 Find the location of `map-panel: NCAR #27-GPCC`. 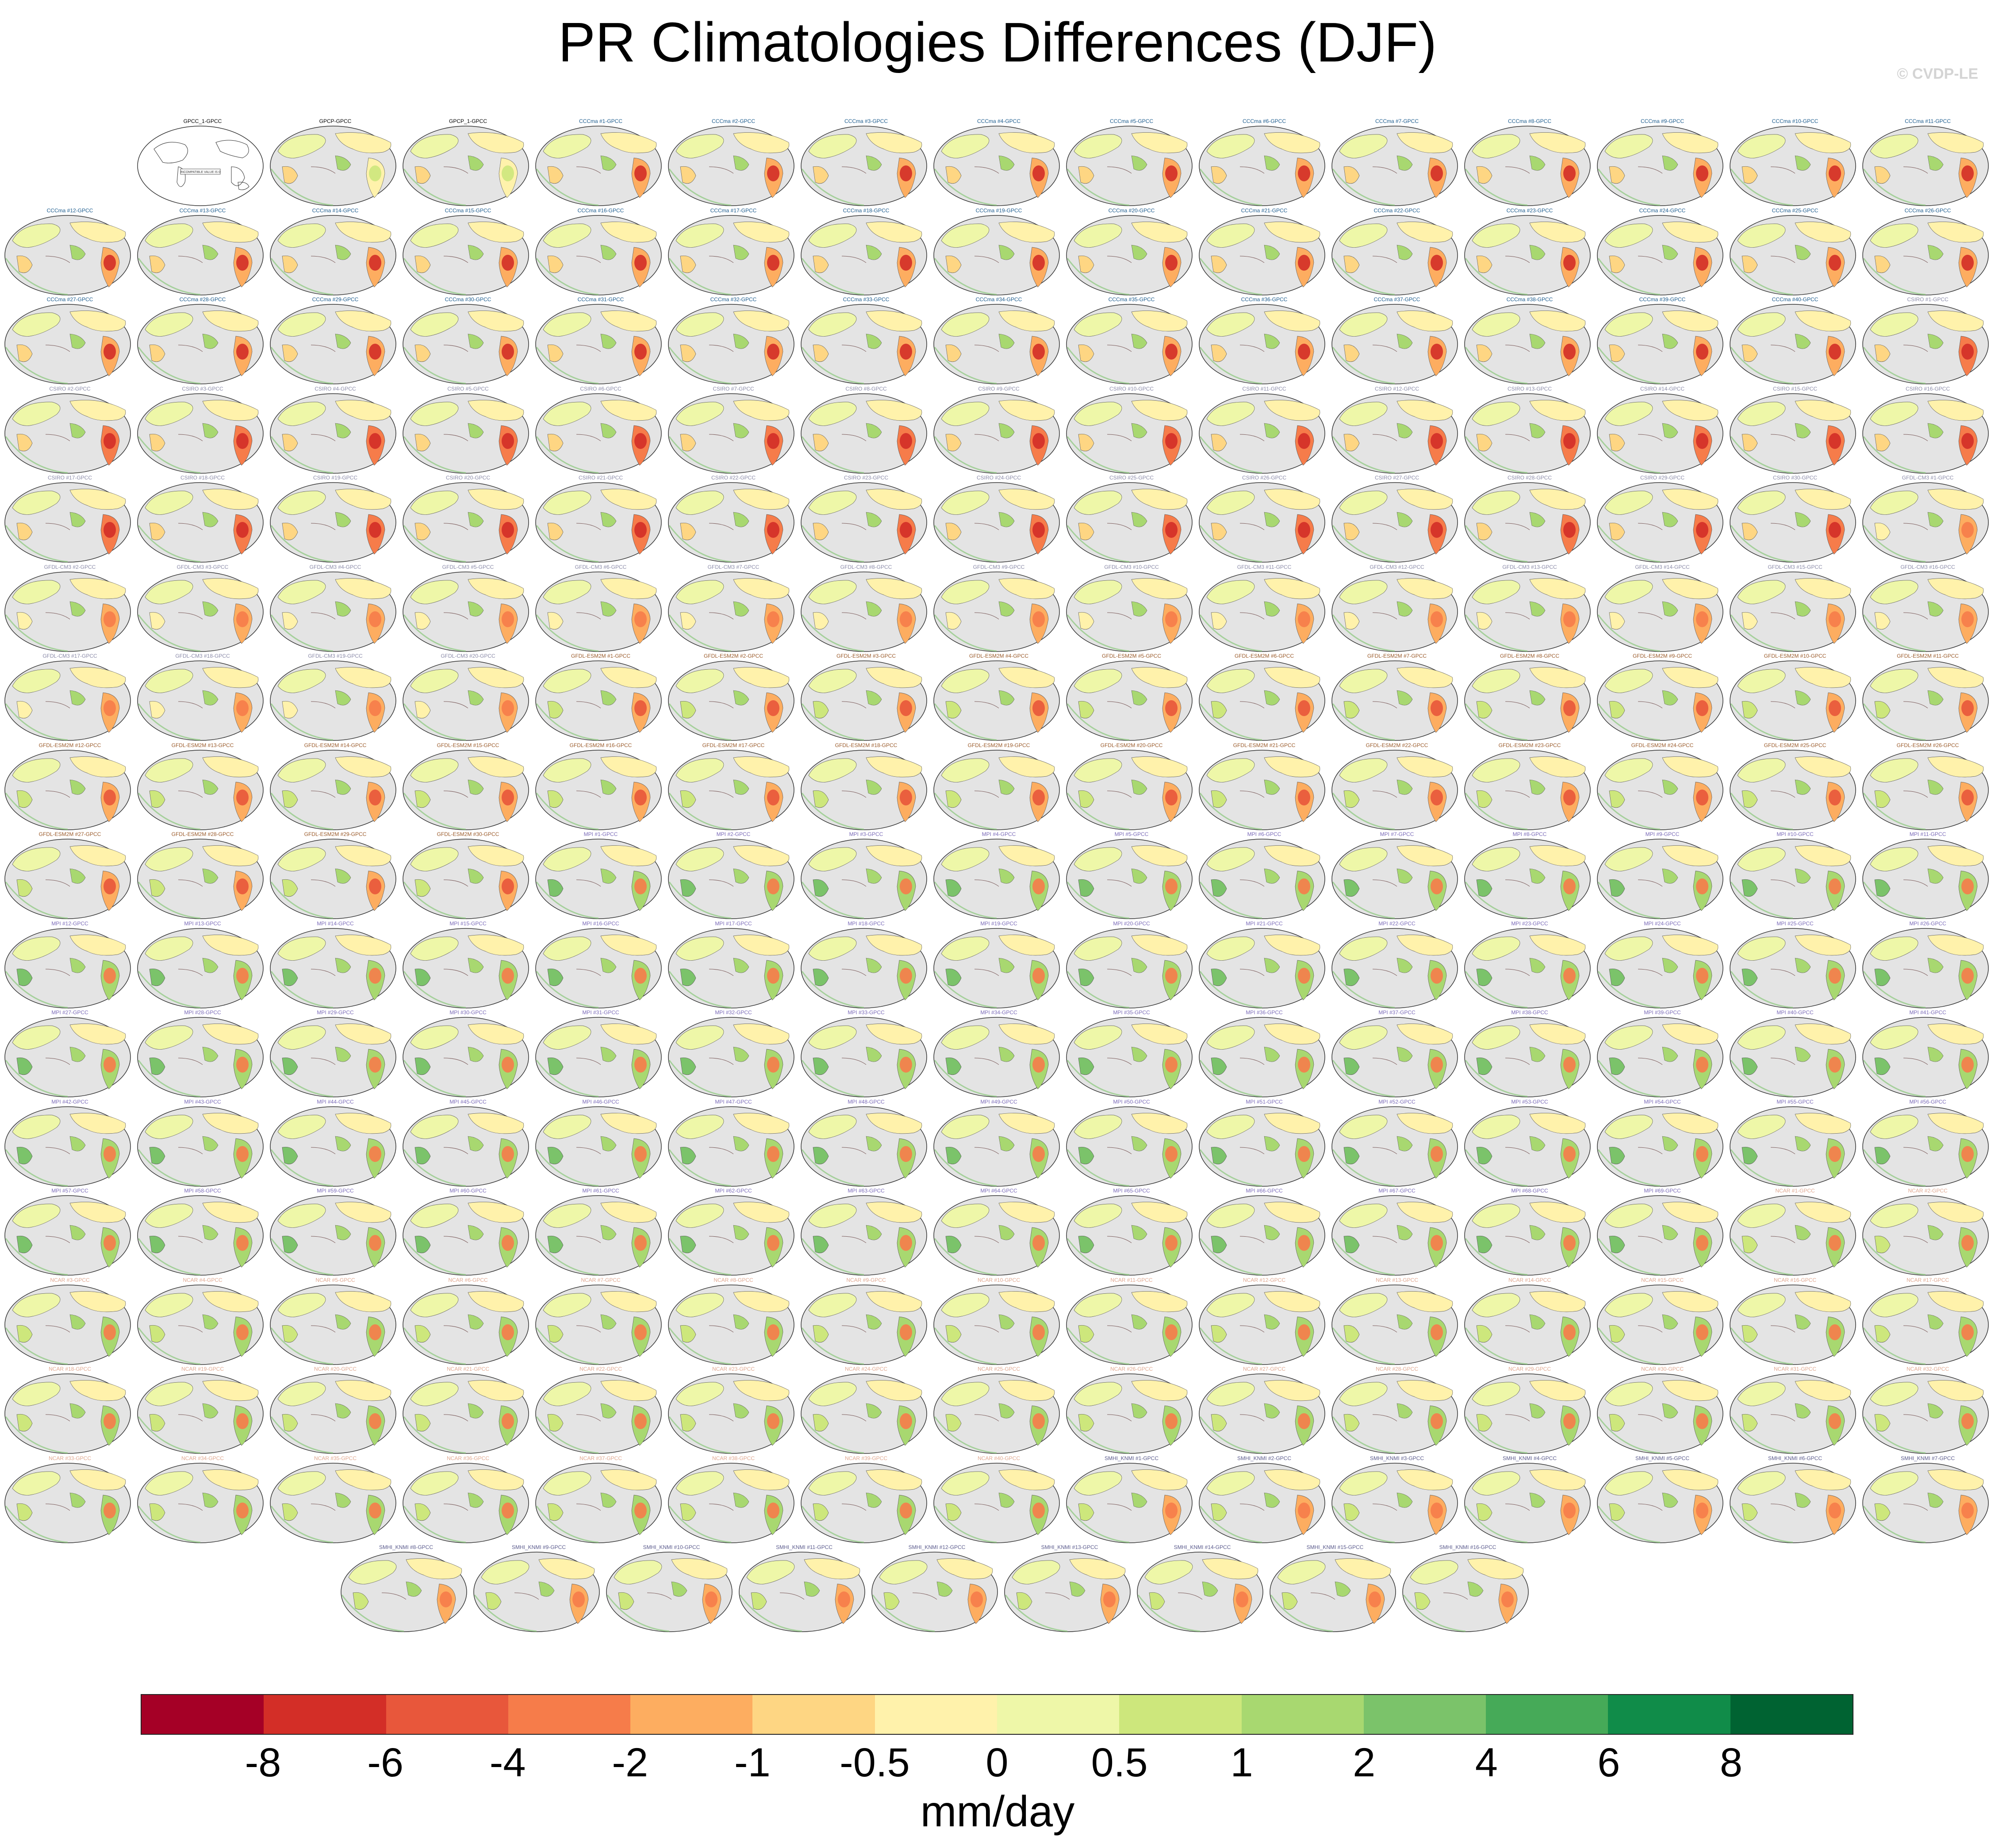

map-panel: NCAR #27-GPCC is located at coordinates (1264, 1411).